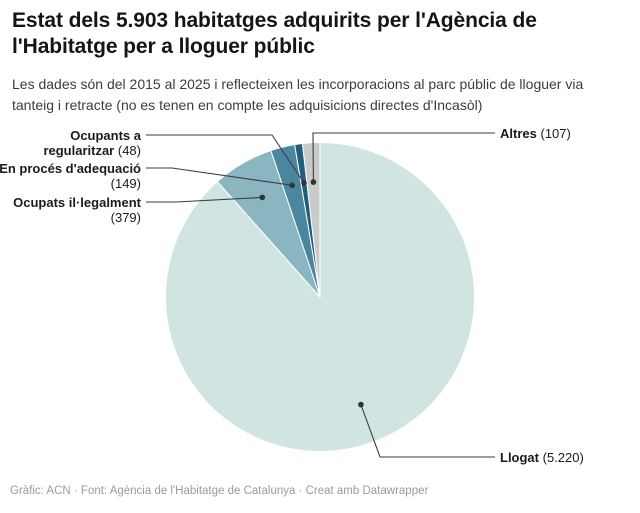 This screenshot has width=640, height=513. I want to click on slice-label-text: Altres, so click(518, 133).